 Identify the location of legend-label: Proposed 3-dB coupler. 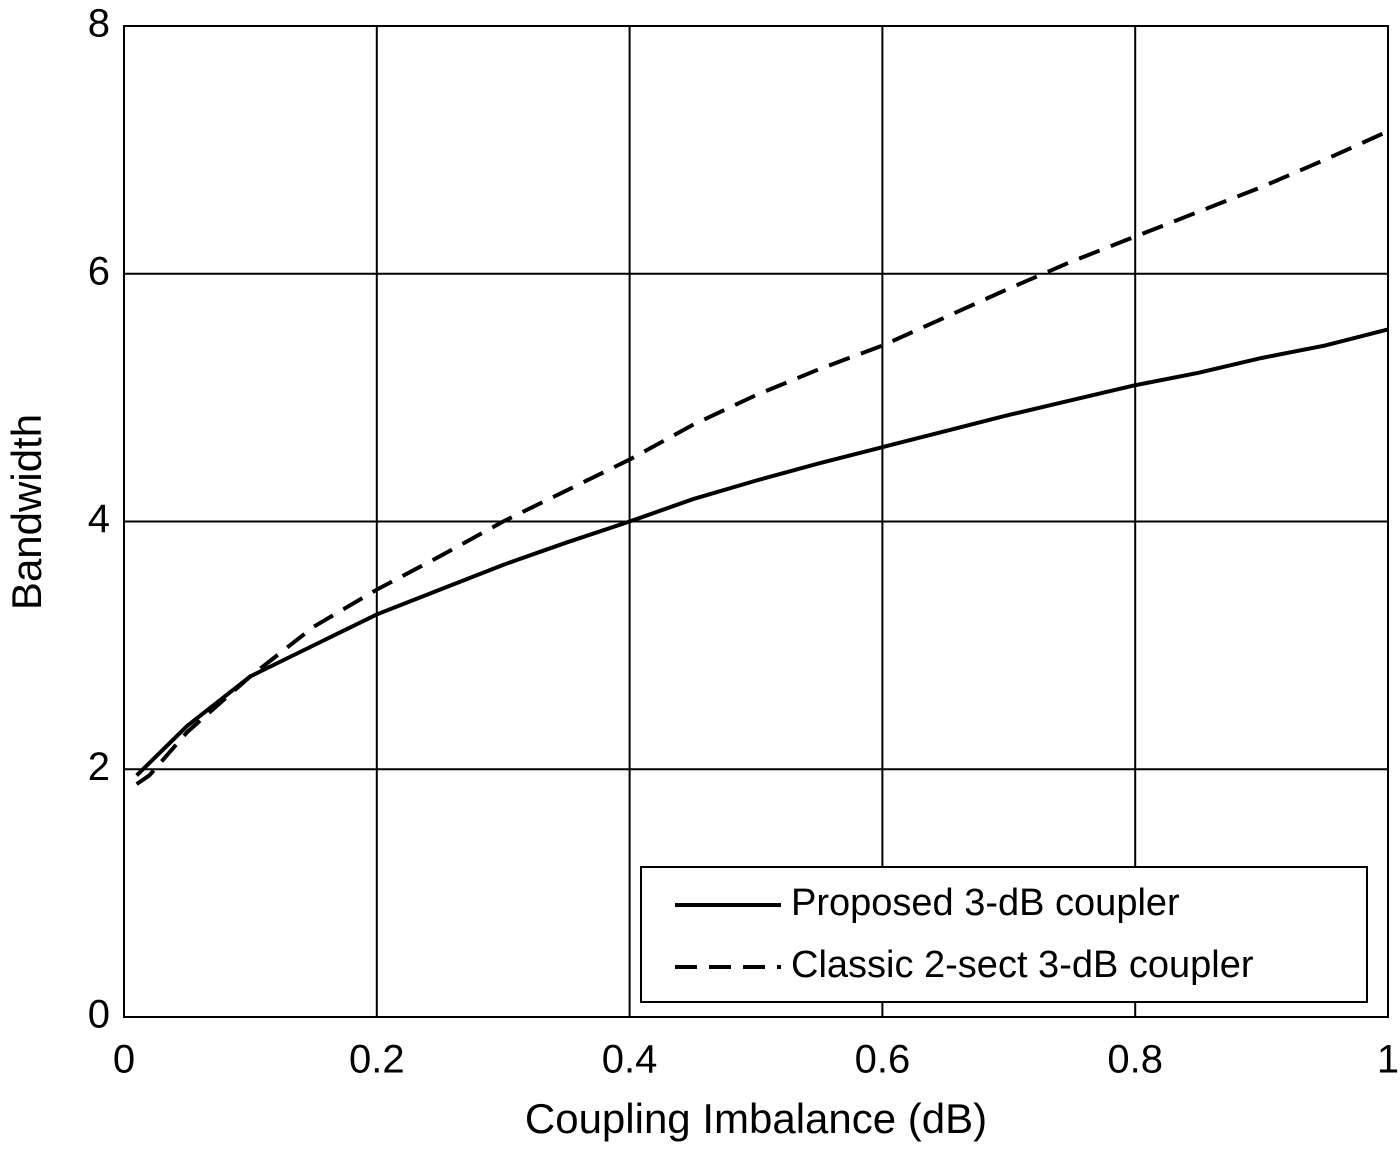
(985, 903).